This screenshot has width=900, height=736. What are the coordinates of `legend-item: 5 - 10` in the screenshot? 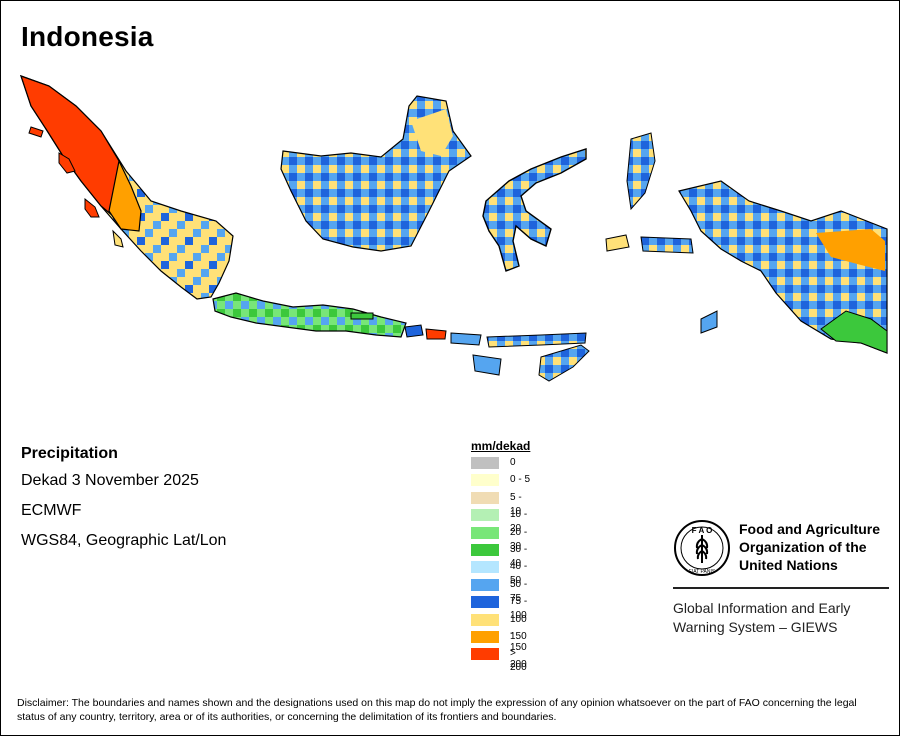 It's located at (500, 503).